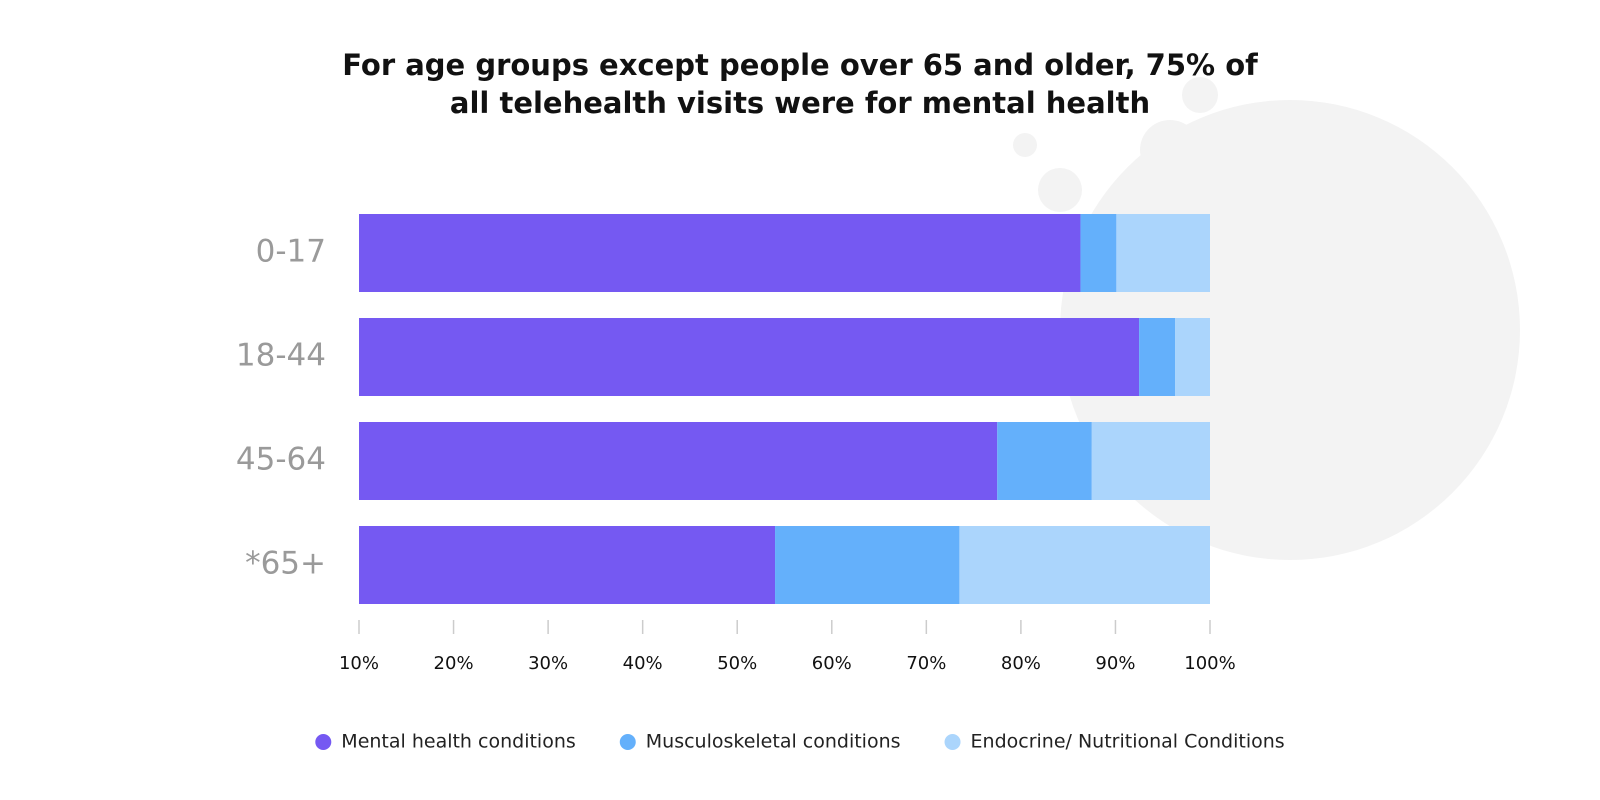 The height and width of the screenshot is (800, 1600). Describe the element at coordinates (926, 663) in the screenshot. I see `x-tick-label: 70%` at that location.